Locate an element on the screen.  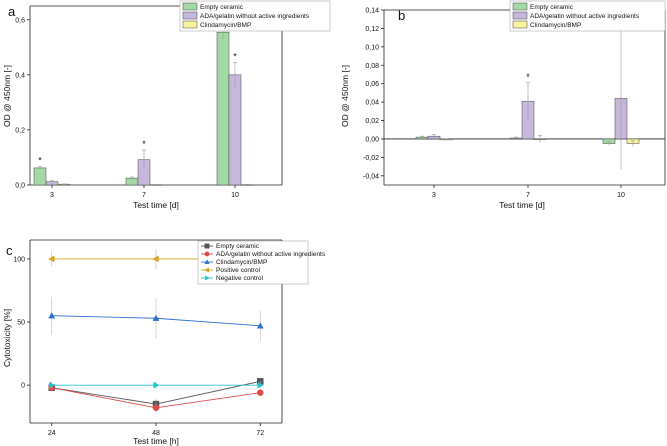
panel-a-ytick-label: 0,4 is located at coordinates (20, 75).